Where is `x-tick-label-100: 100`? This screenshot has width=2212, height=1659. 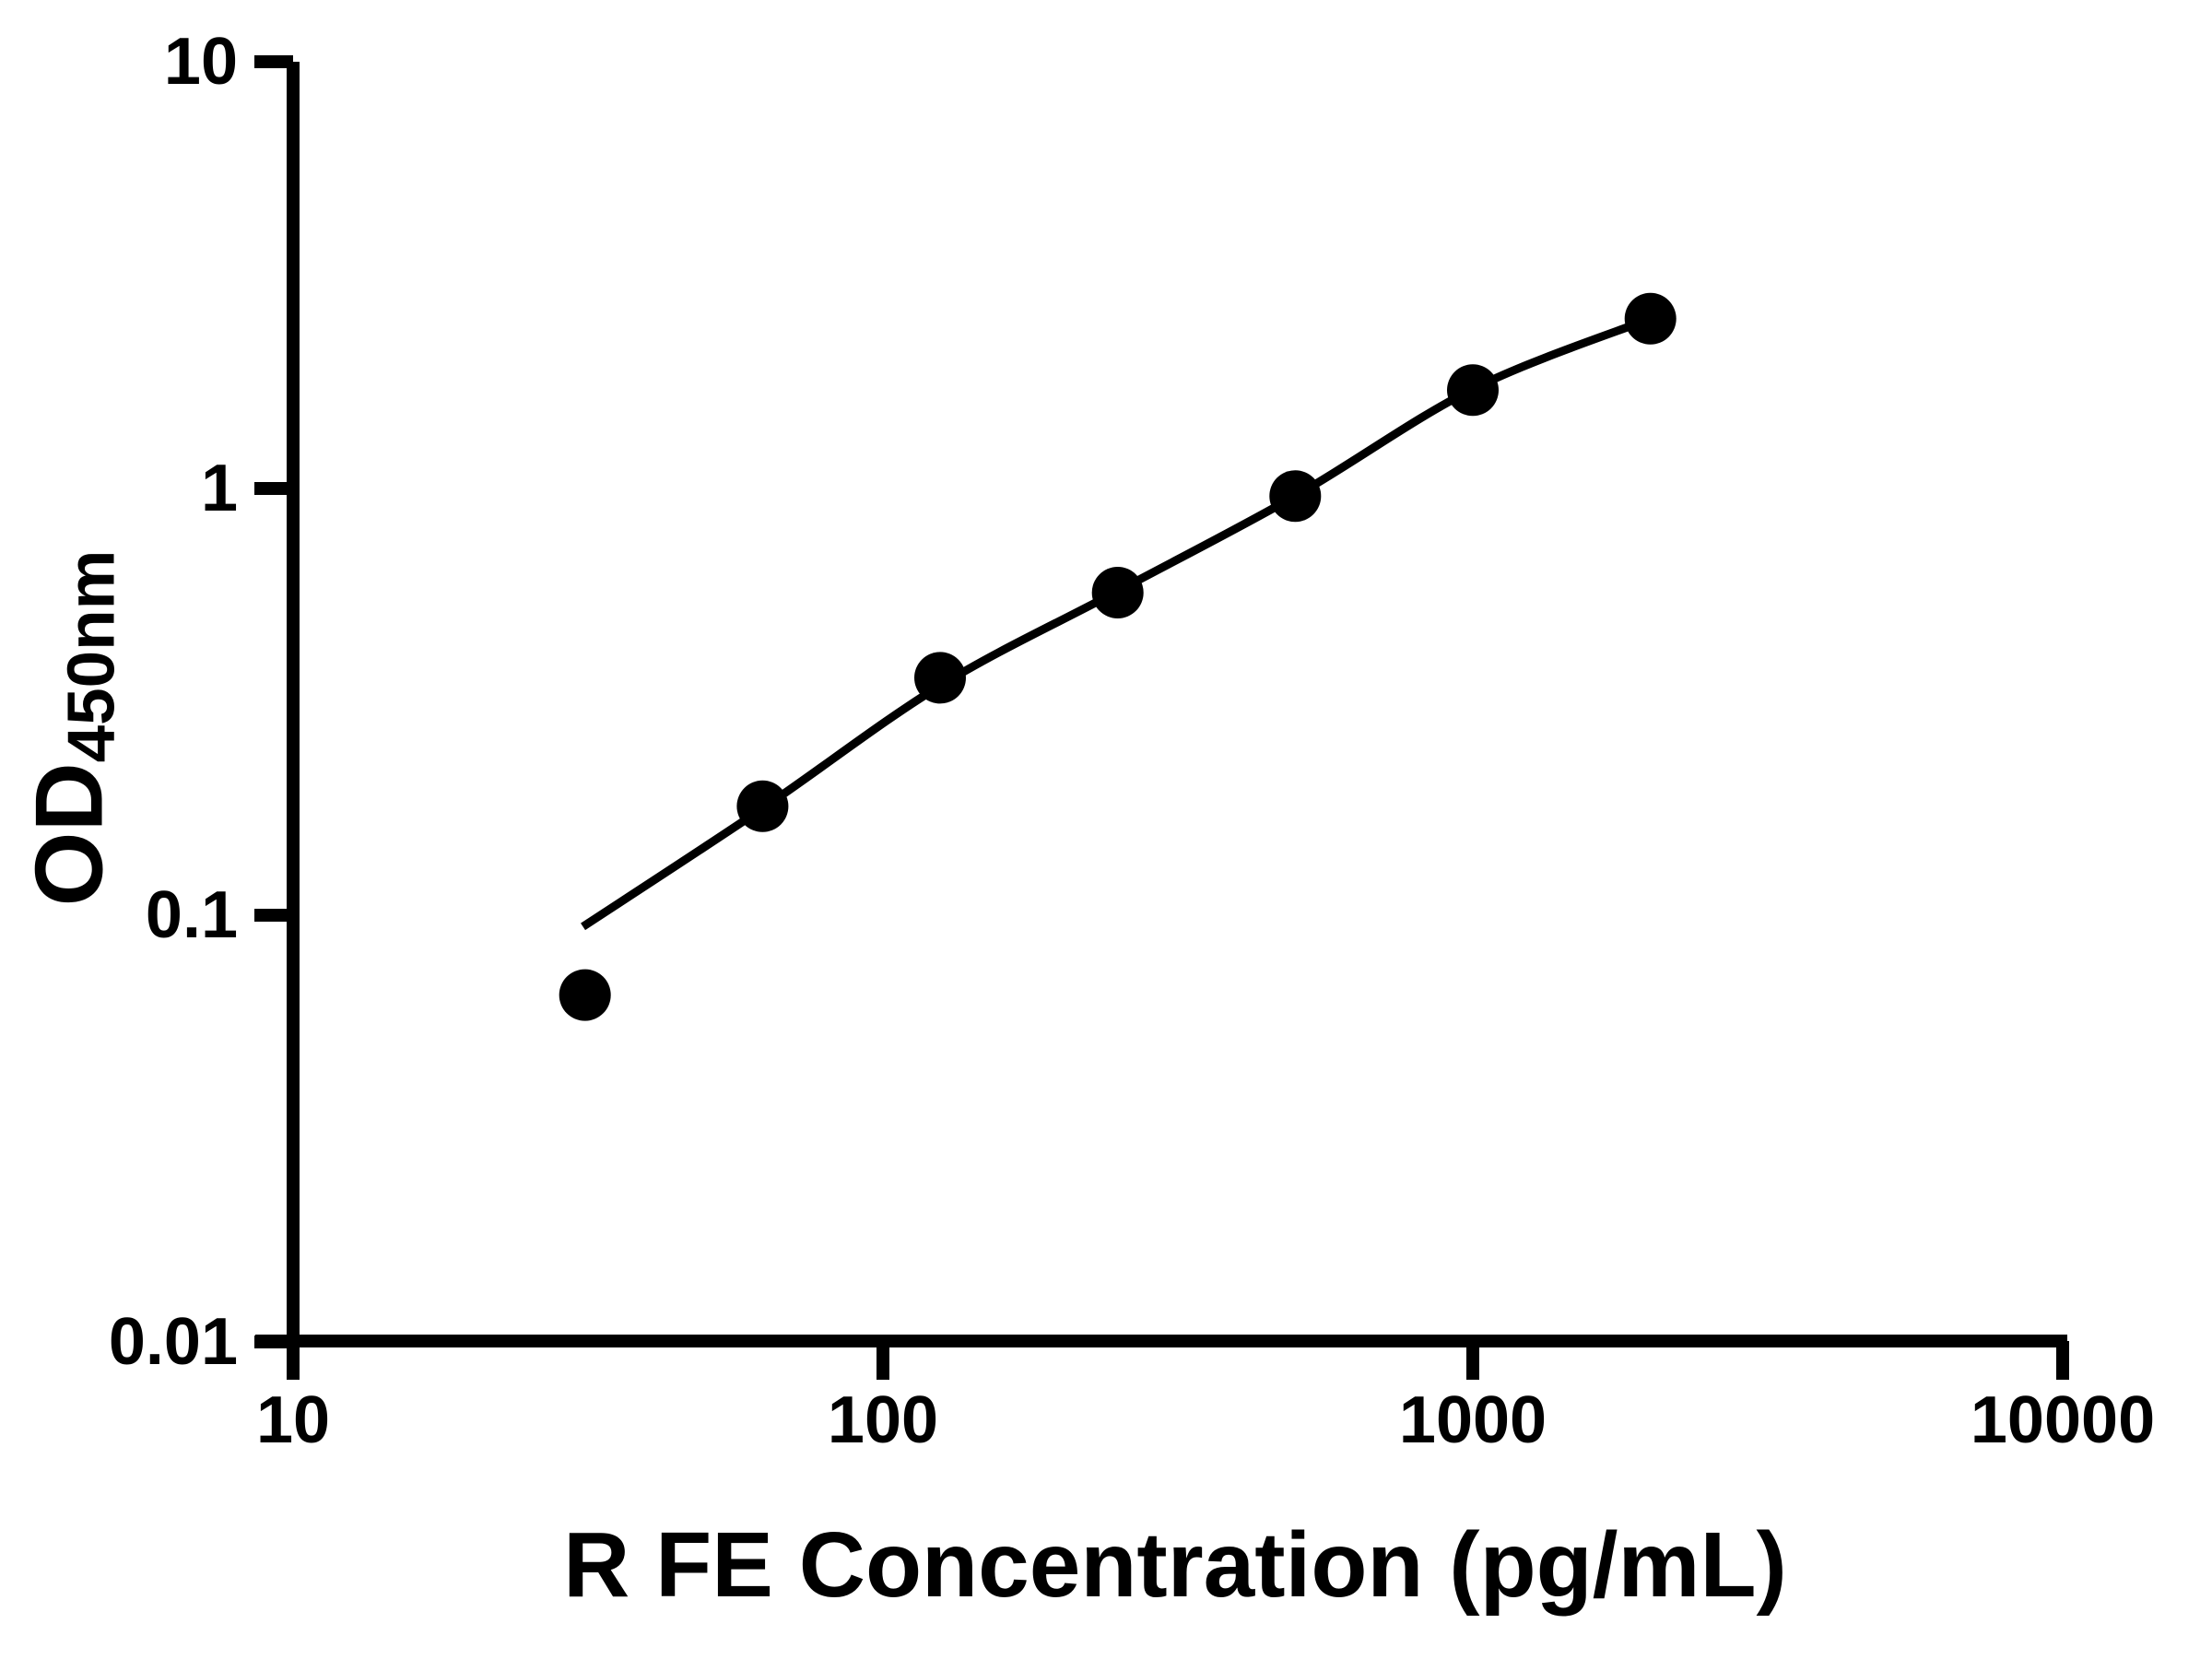 x-tick-label-100: 100 is located at coordinates (883, 1420).